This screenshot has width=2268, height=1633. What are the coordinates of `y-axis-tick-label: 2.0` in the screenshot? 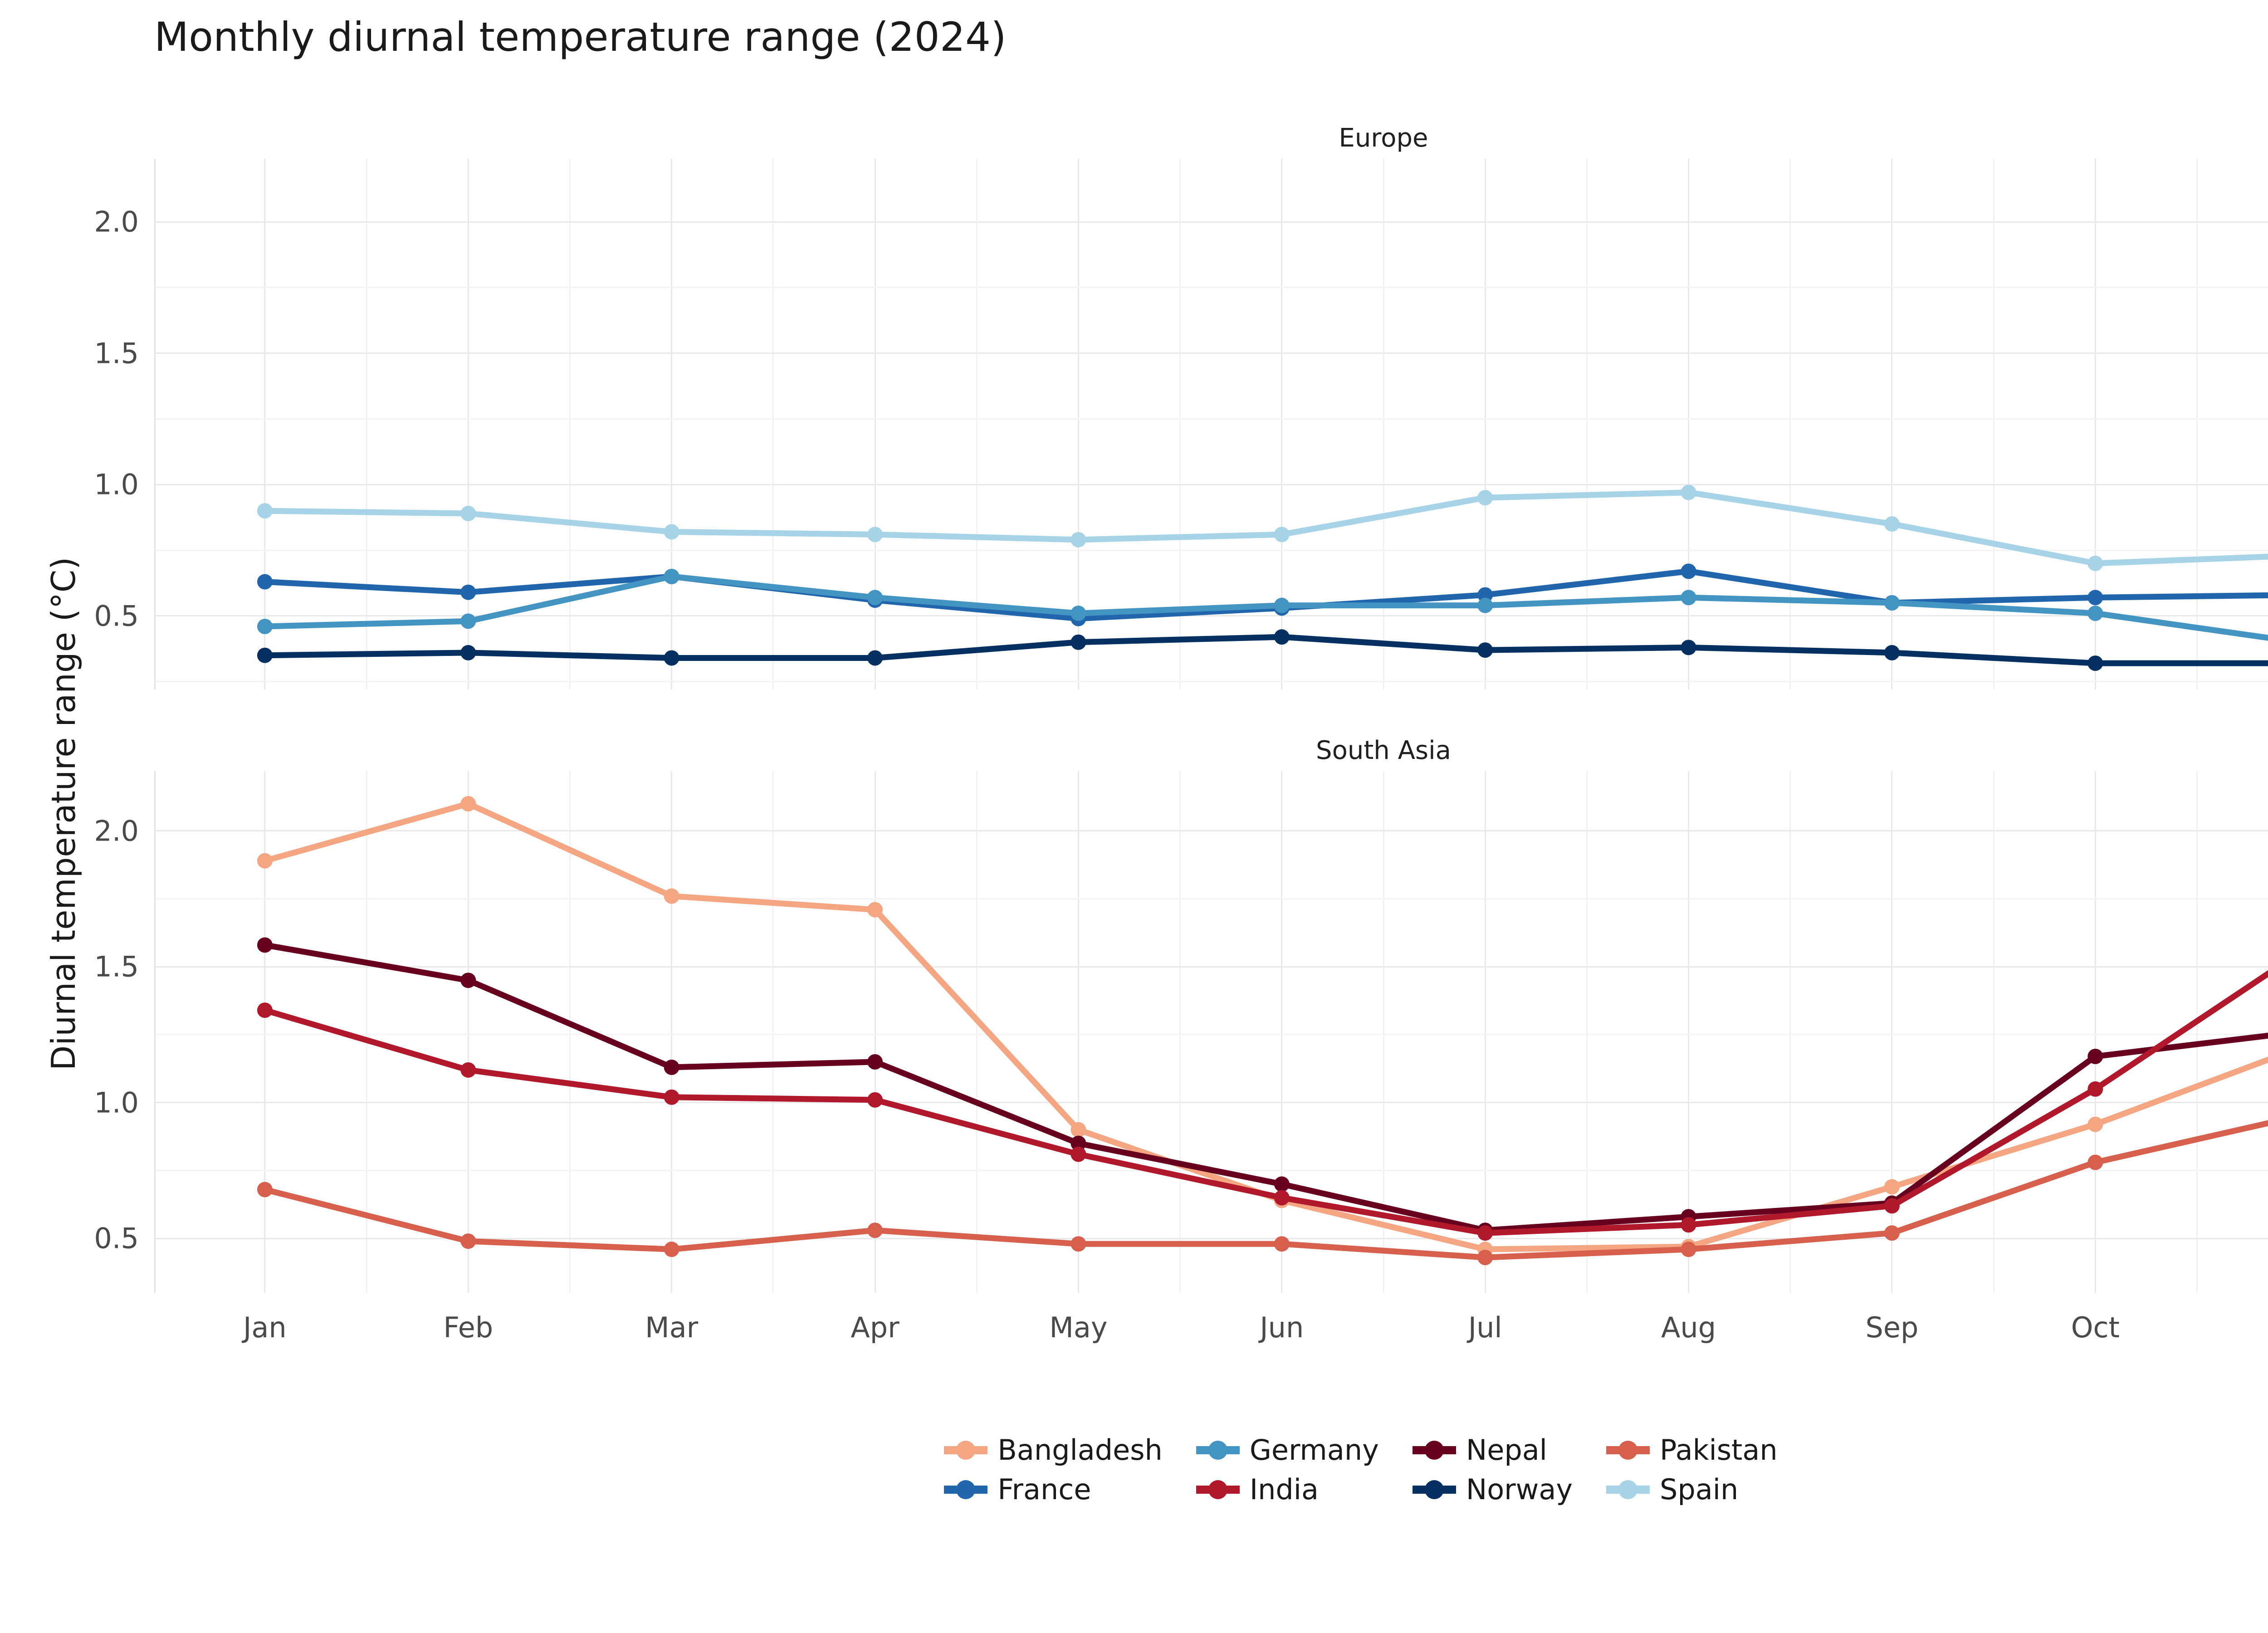 It's located at (116, 222).